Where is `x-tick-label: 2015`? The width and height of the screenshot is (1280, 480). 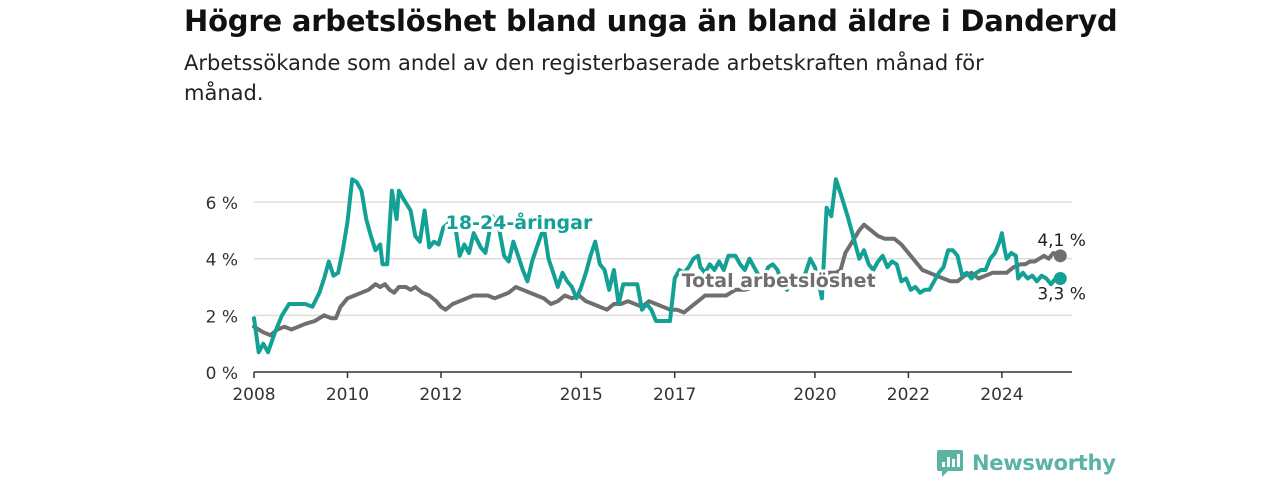
x-tick-label: 2015 is located at coordinates (581, 395).